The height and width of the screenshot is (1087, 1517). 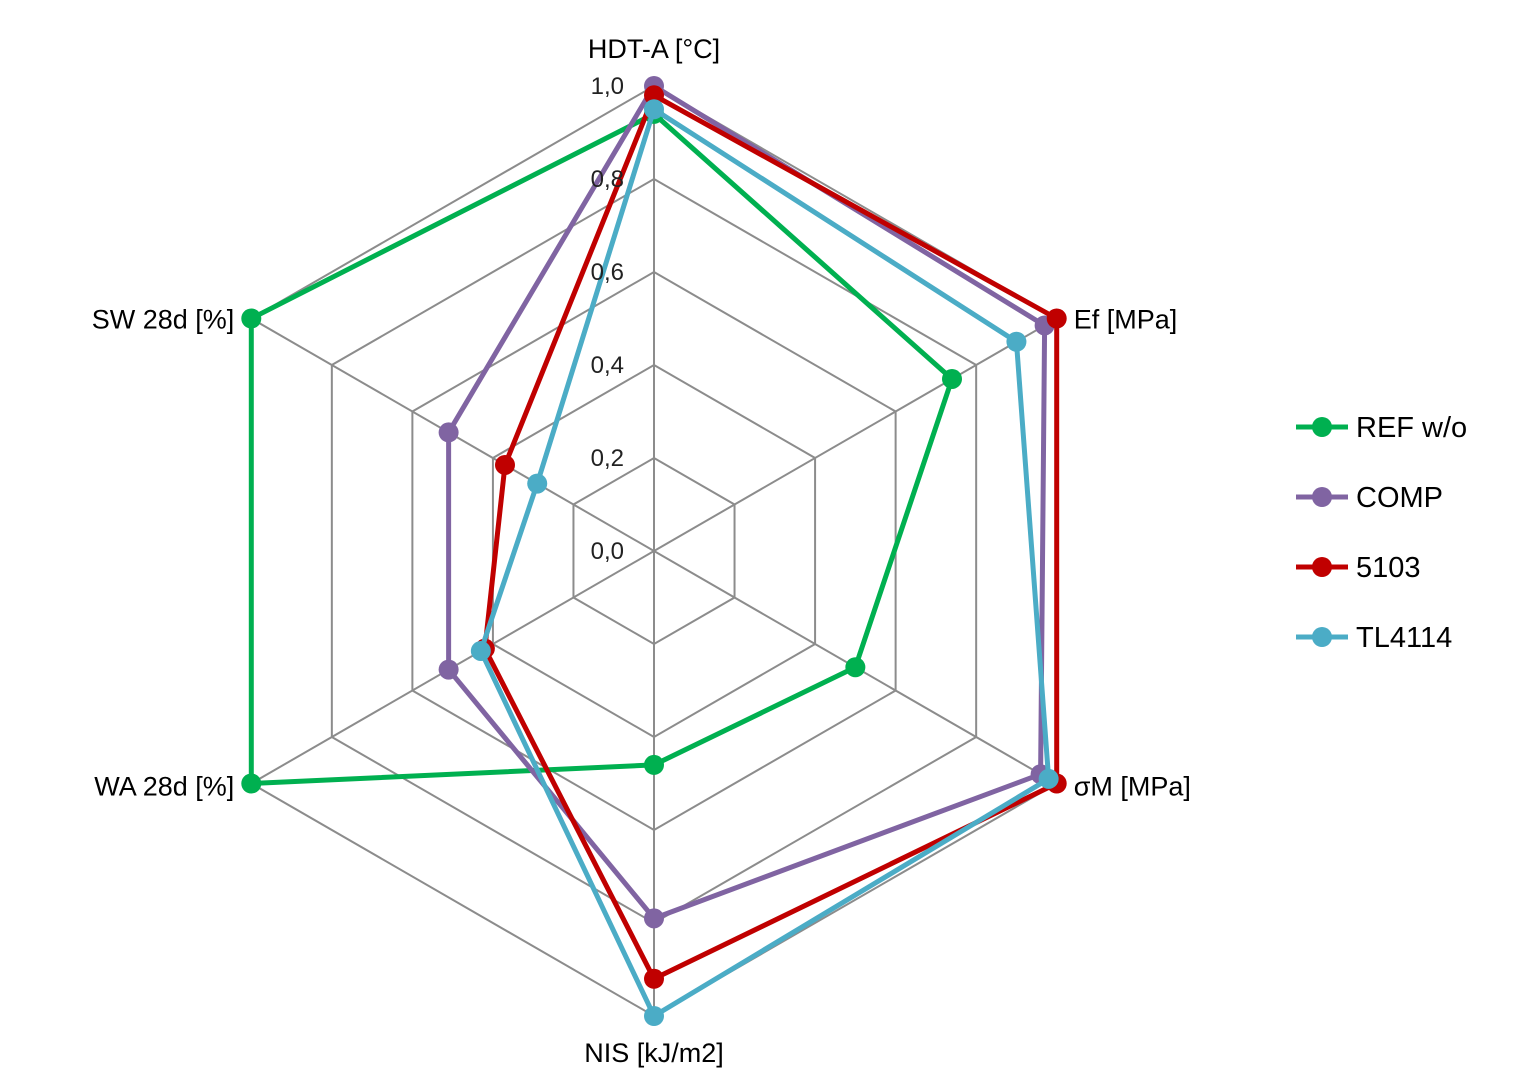 I want to click on legend-label: TL4114, so click(x=1404, y=638).